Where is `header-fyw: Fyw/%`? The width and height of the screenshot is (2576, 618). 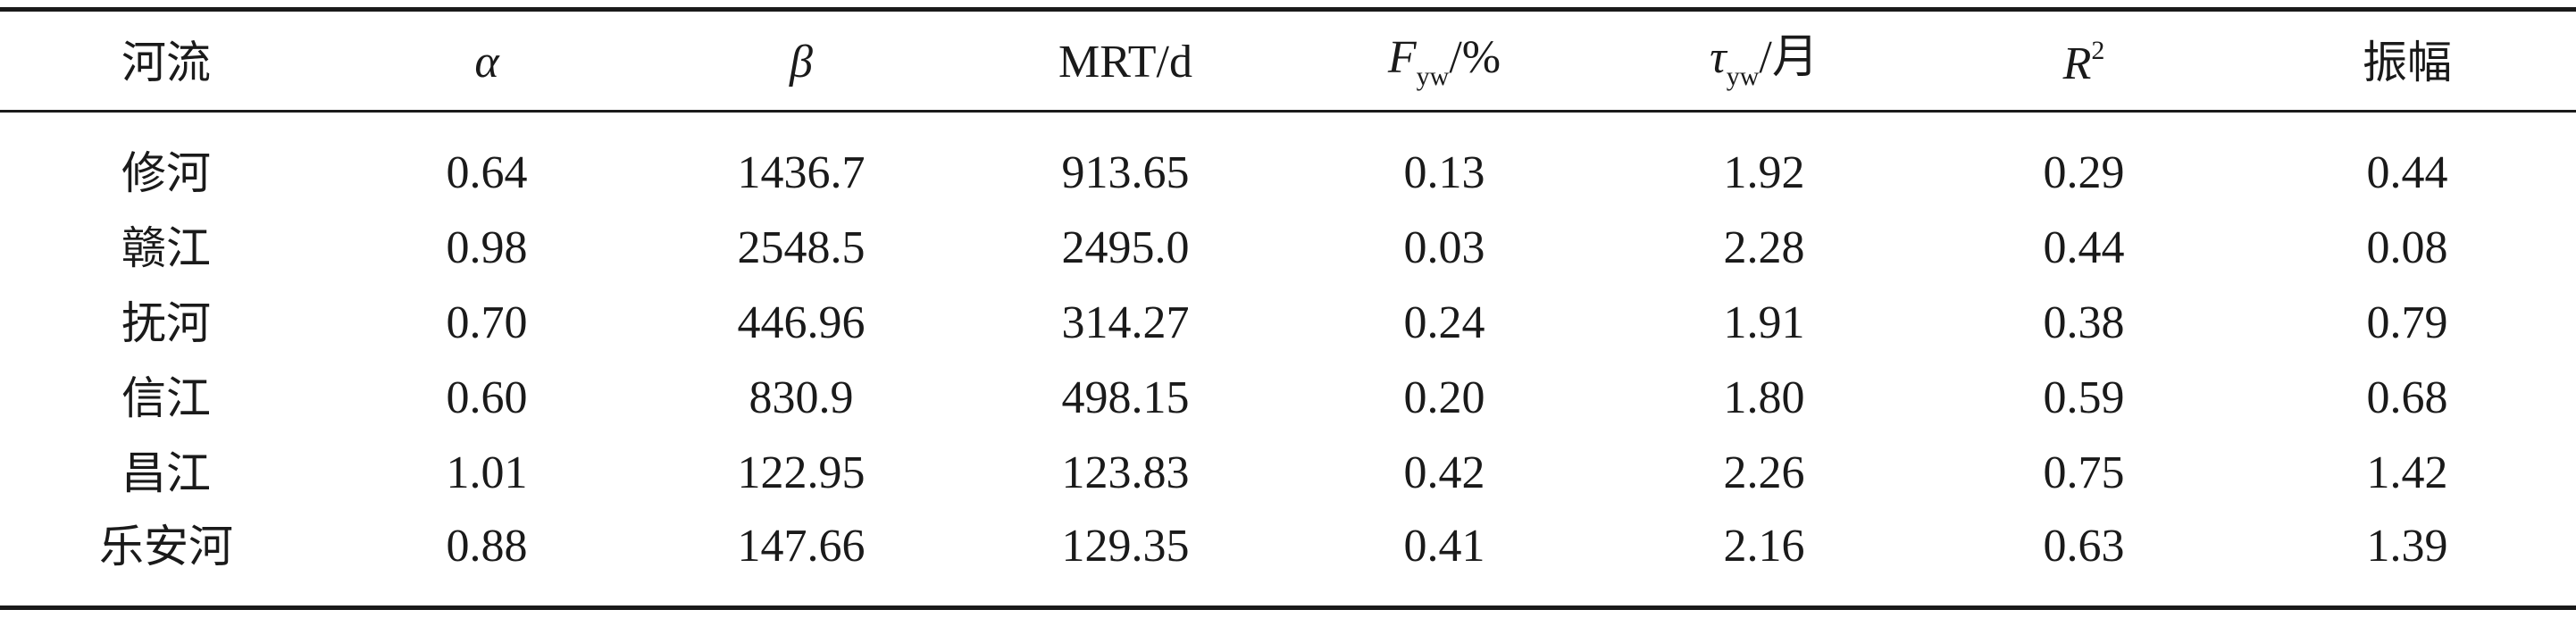 header-fyw: Fyw/% is located at coordinates (1445, 62).